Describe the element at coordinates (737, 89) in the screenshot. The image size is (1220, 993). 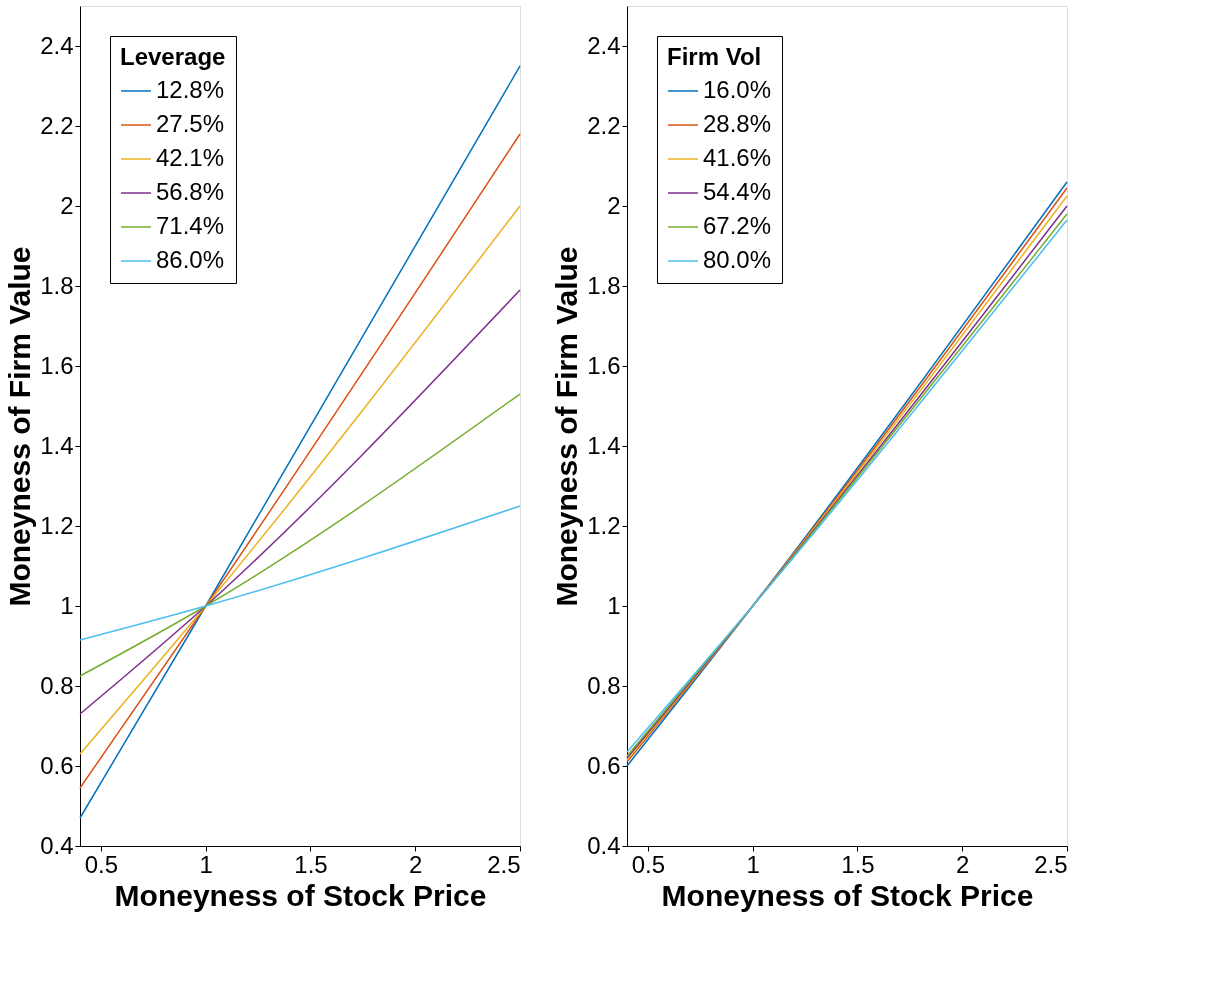
I see `legend-label: 16.0%` at that location.